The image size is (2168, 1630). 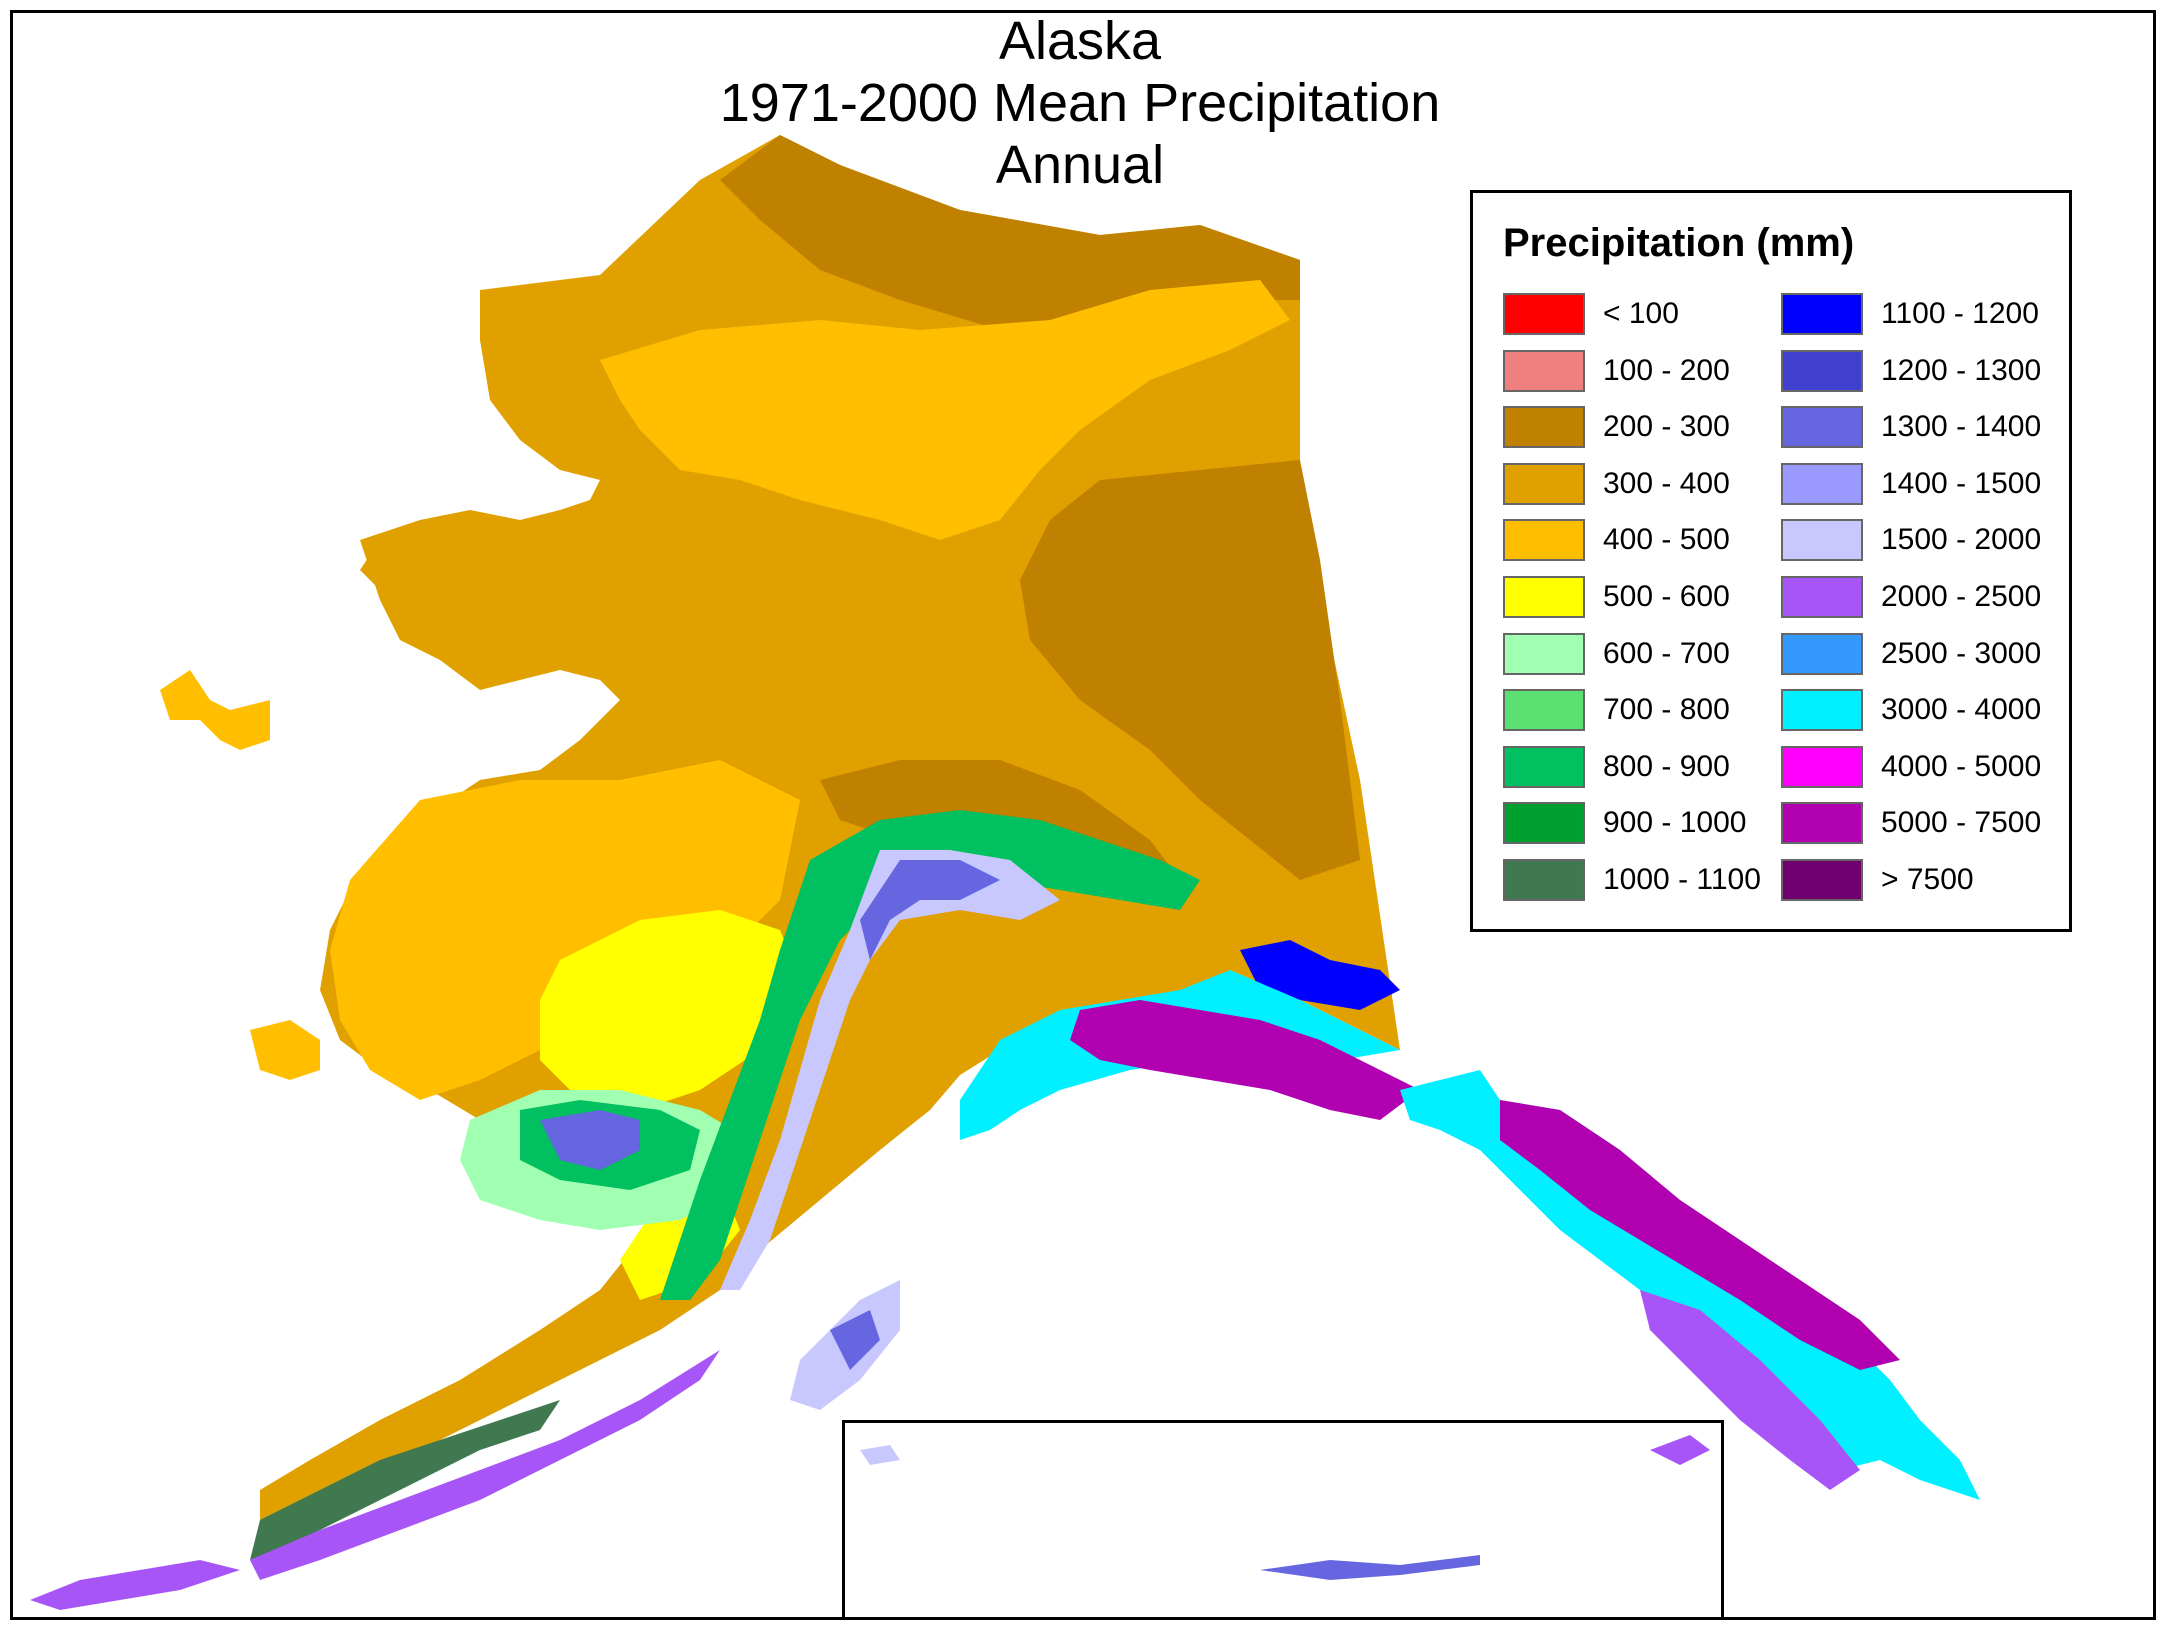 What do you see at coordinates (670, 1010) in the screenshot?
I see `southwest-yellow` at bounding box center [670, 1010].